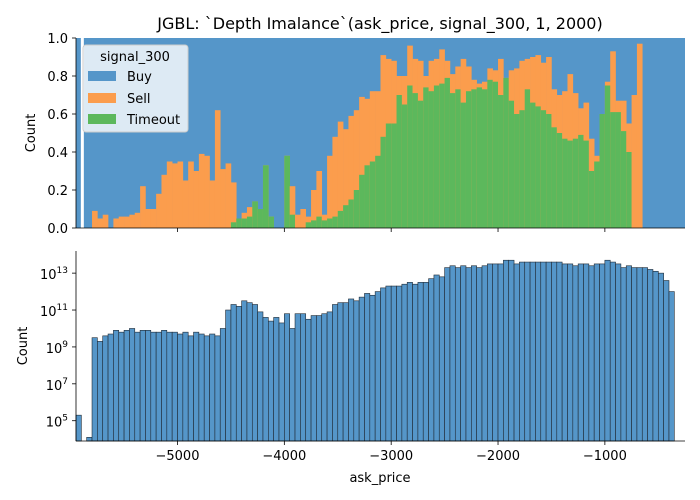  What do you see at coordinates (138, 99) in the screenshot?
I see `legend-label-sell: Sell` at bounding box center [138, 99].